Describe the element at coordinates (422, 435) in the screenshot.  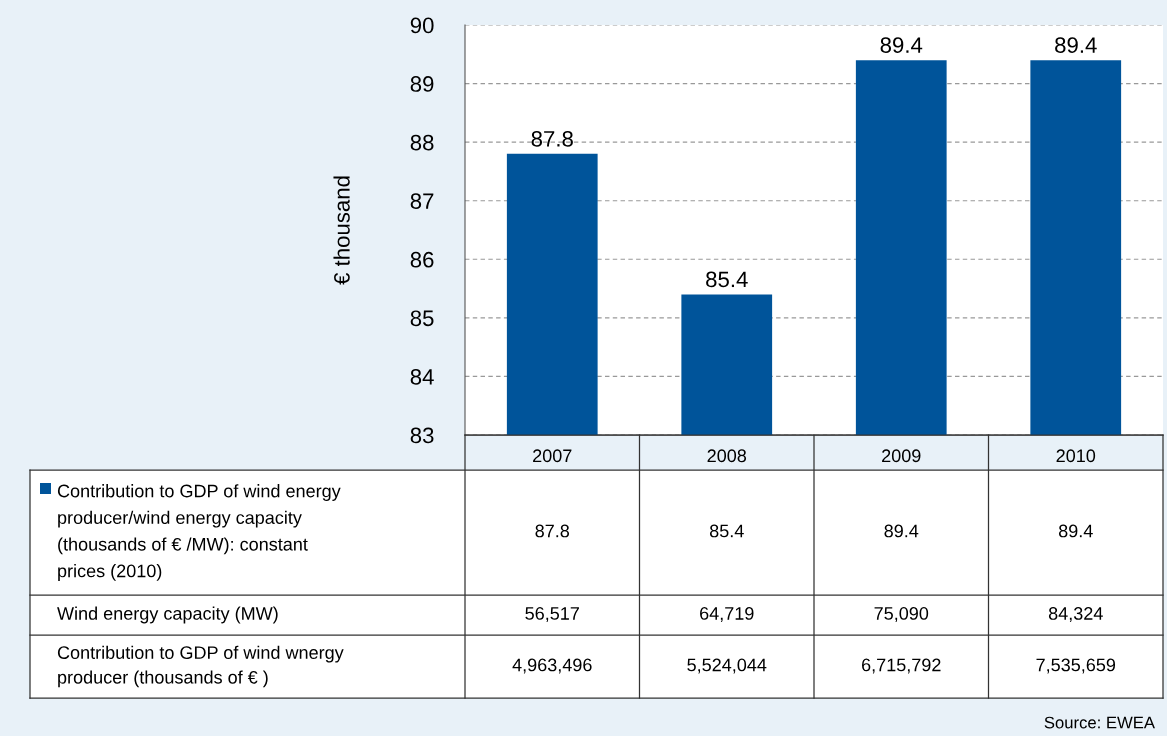
I see `y-tick-label: 83` at that location.